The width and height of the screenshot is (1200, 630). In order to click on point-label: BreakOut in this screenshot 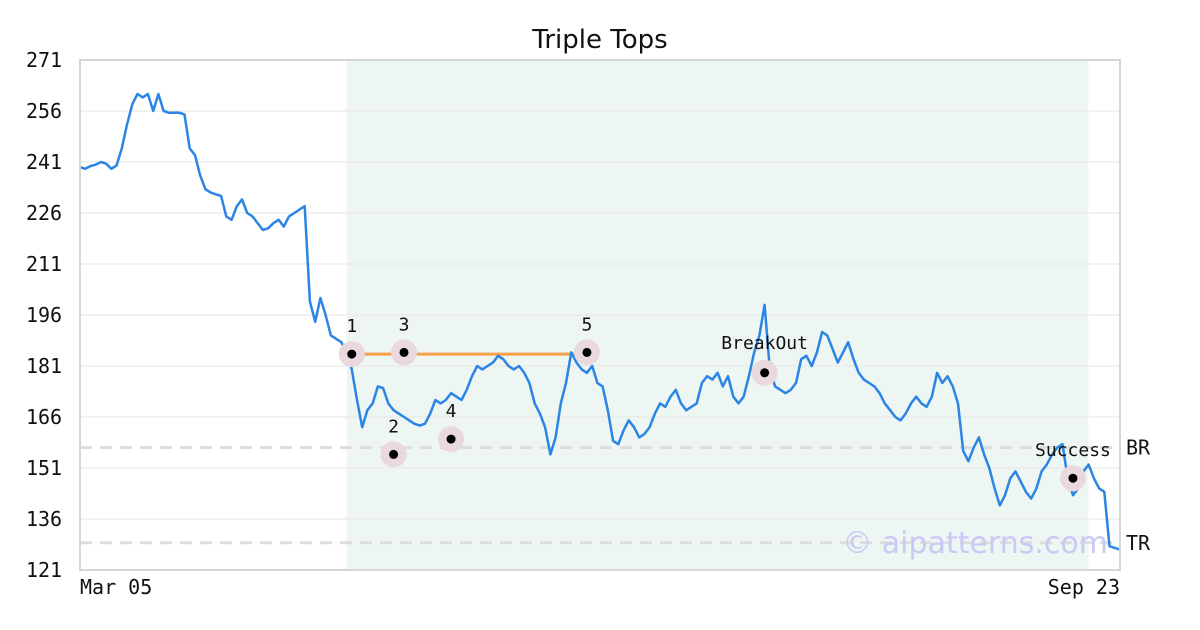, I will do `click(764, 343)`.